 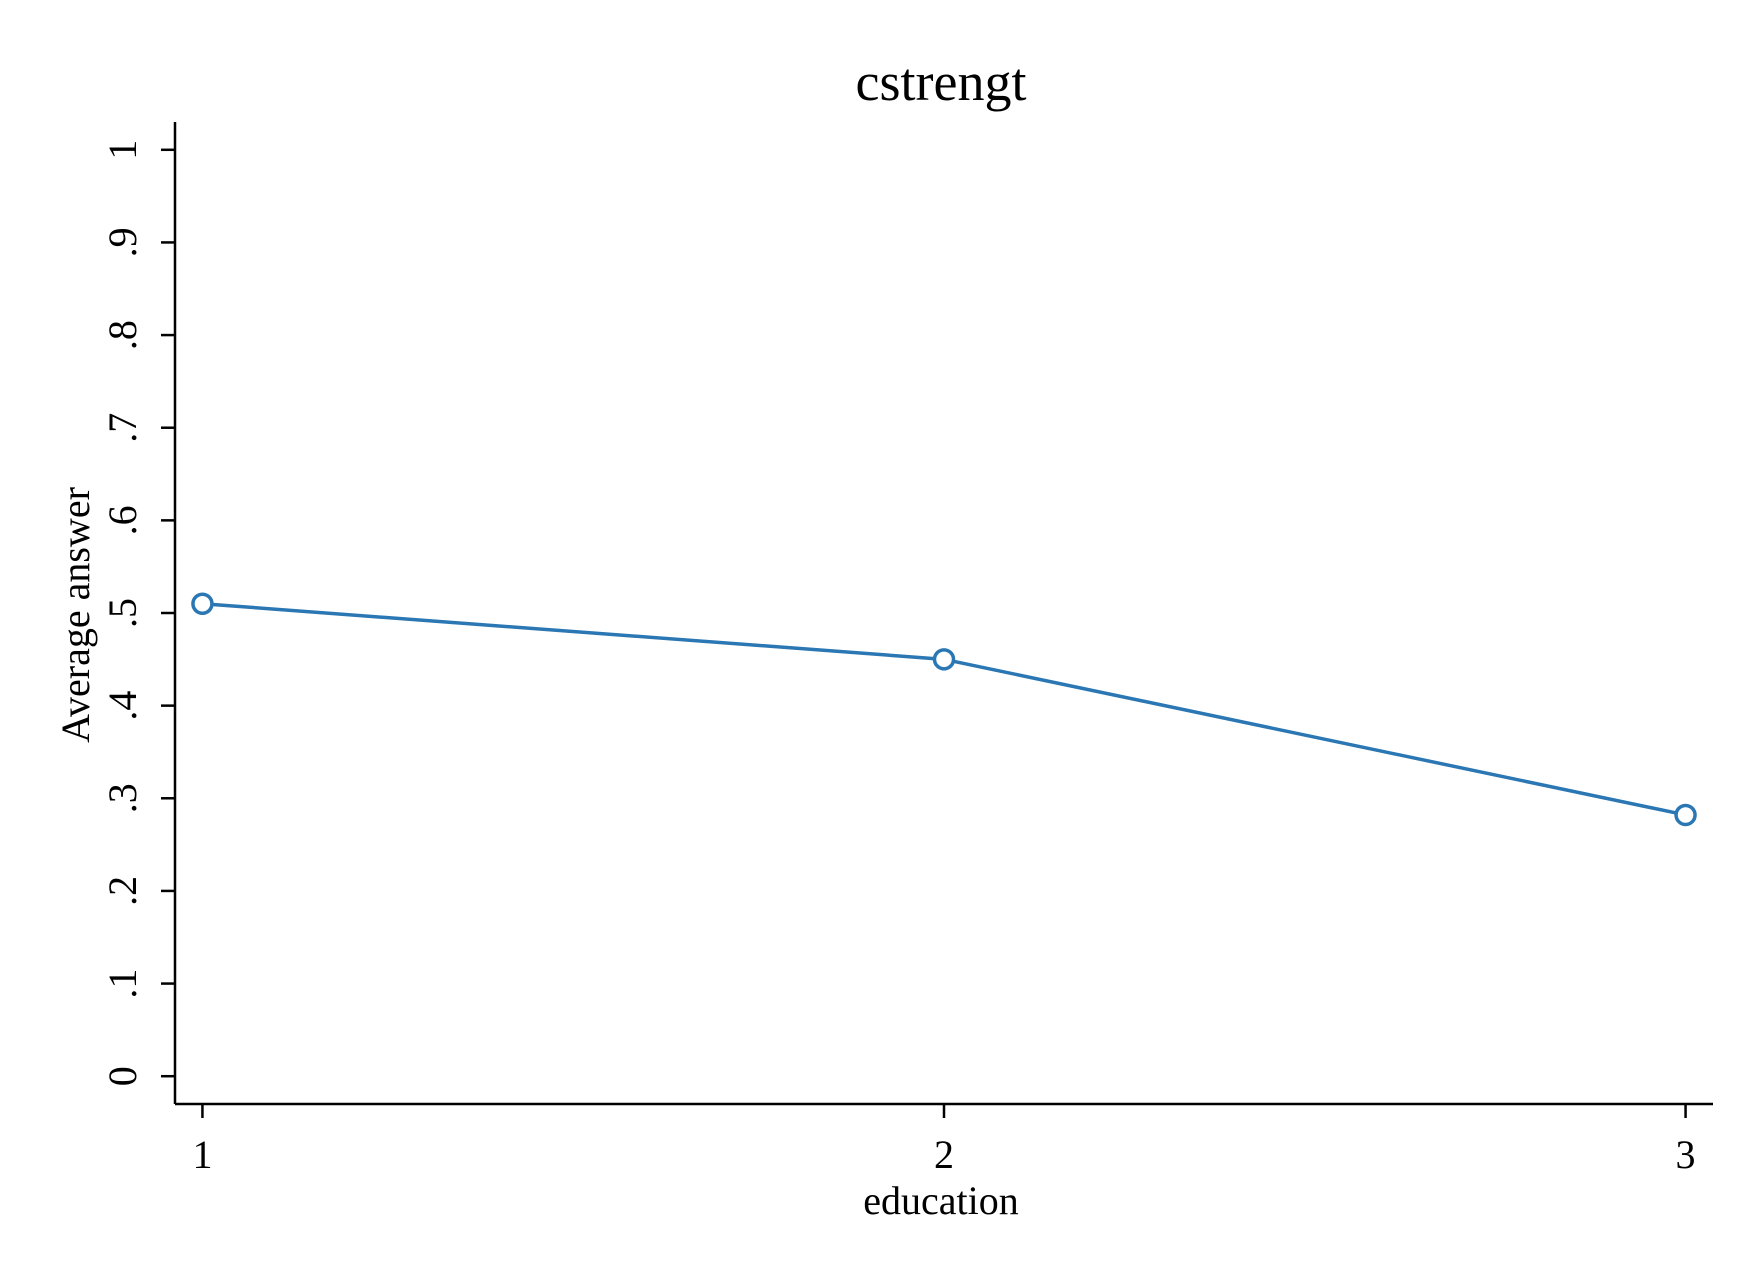 What do you see at coordinates (941, 1200) in the screenshot?
I see `x-axis-label: education` at bounding box center [941, 1200].